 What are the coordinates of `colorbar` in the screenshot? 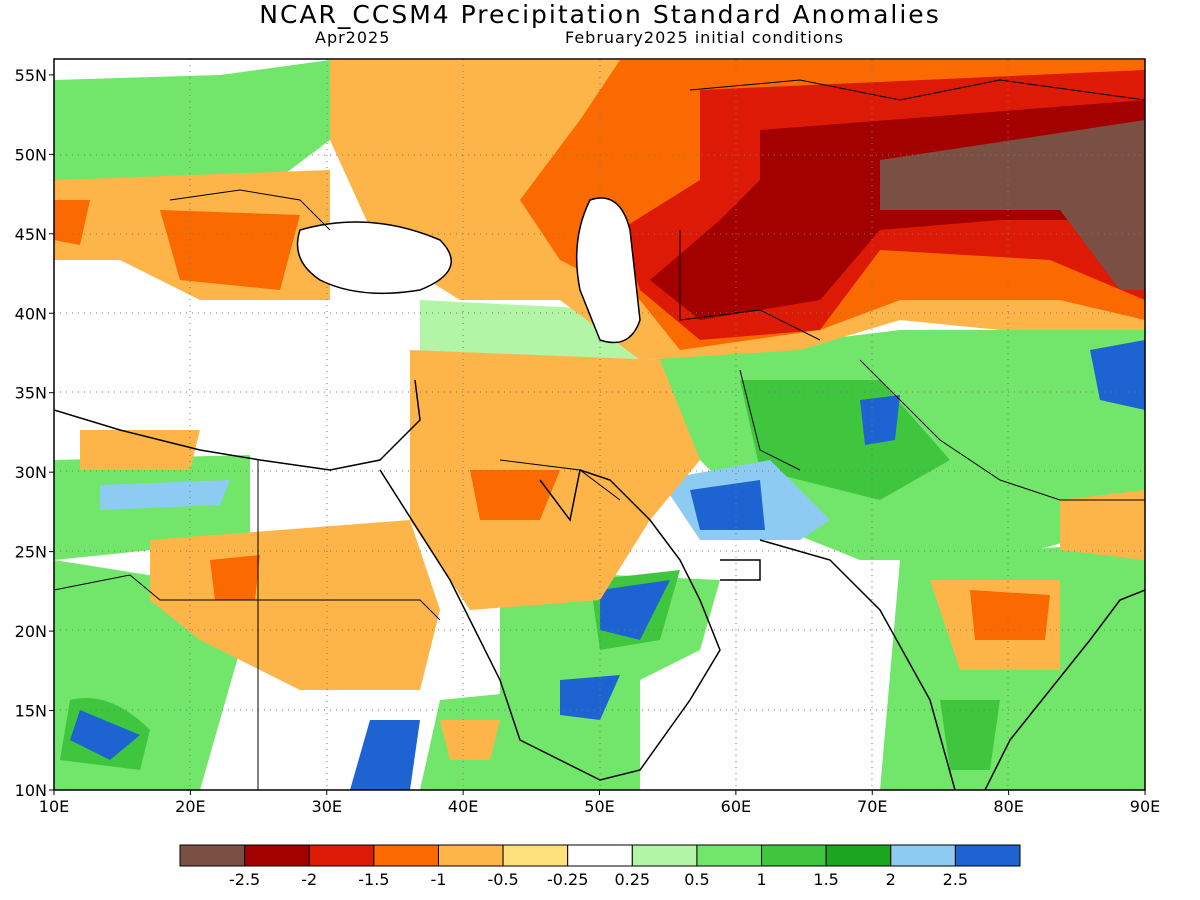 It's located at (600, 855).